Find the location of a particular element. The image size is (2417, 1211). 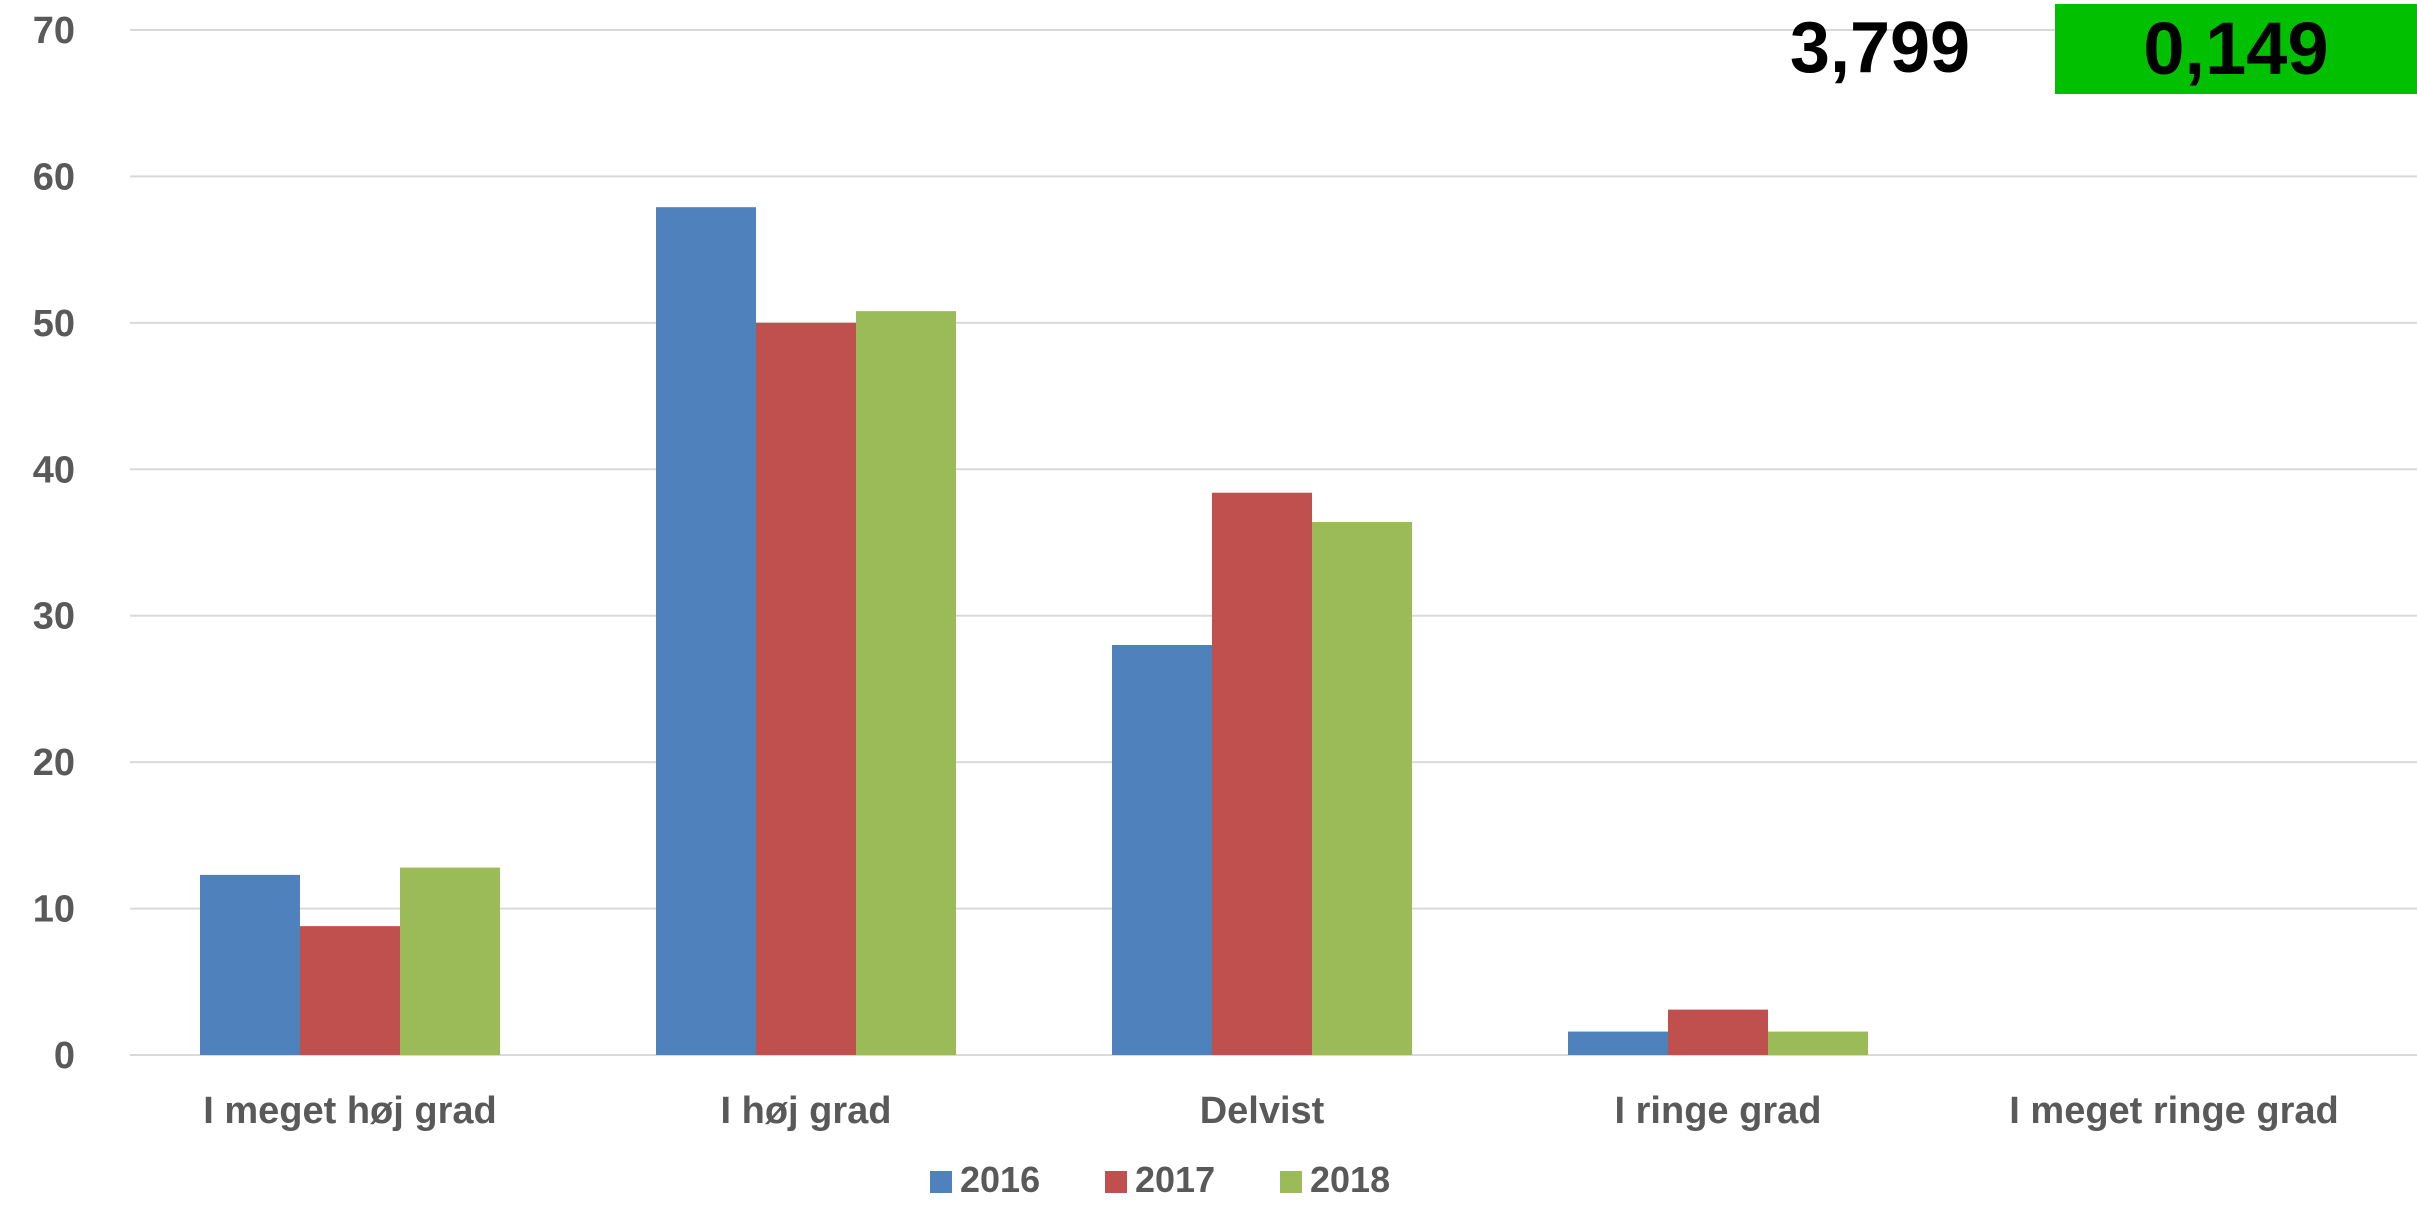

x-tick-label: I meget høj grad is located at coordinates (349, 1111).